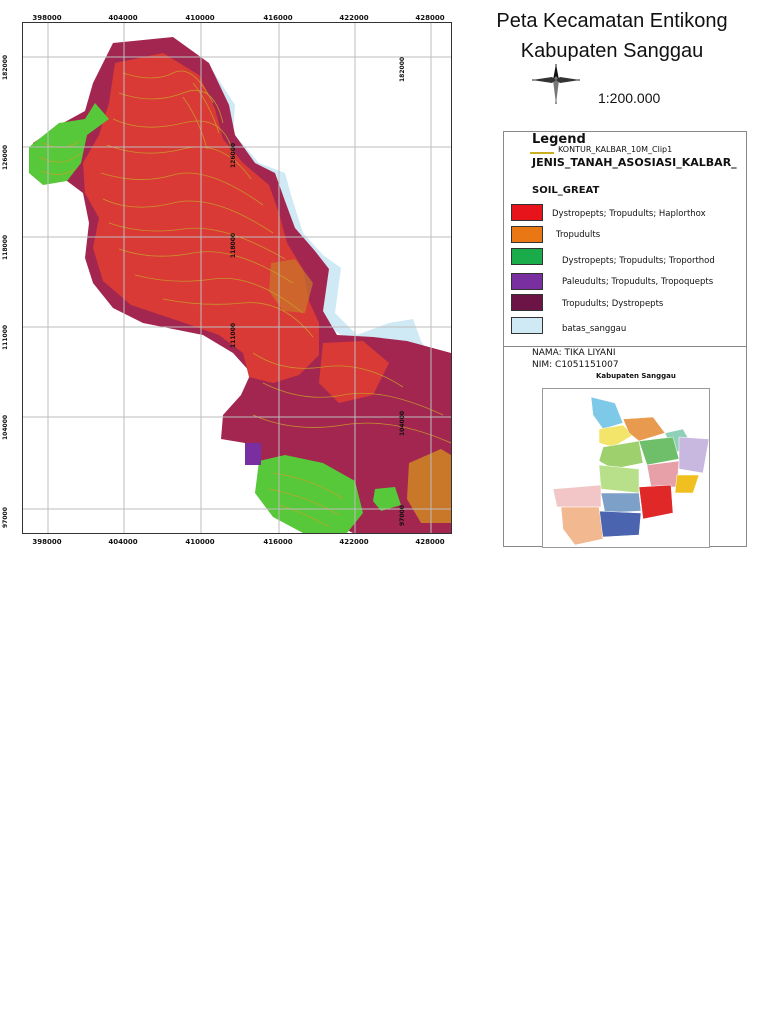 Image resolution: width=768 pixels, height=1024 pixels. What do you see at coordinates (5, 67) in the screenshot?
I see `y-tick-label: 182000` at bounding box center [5, 67].